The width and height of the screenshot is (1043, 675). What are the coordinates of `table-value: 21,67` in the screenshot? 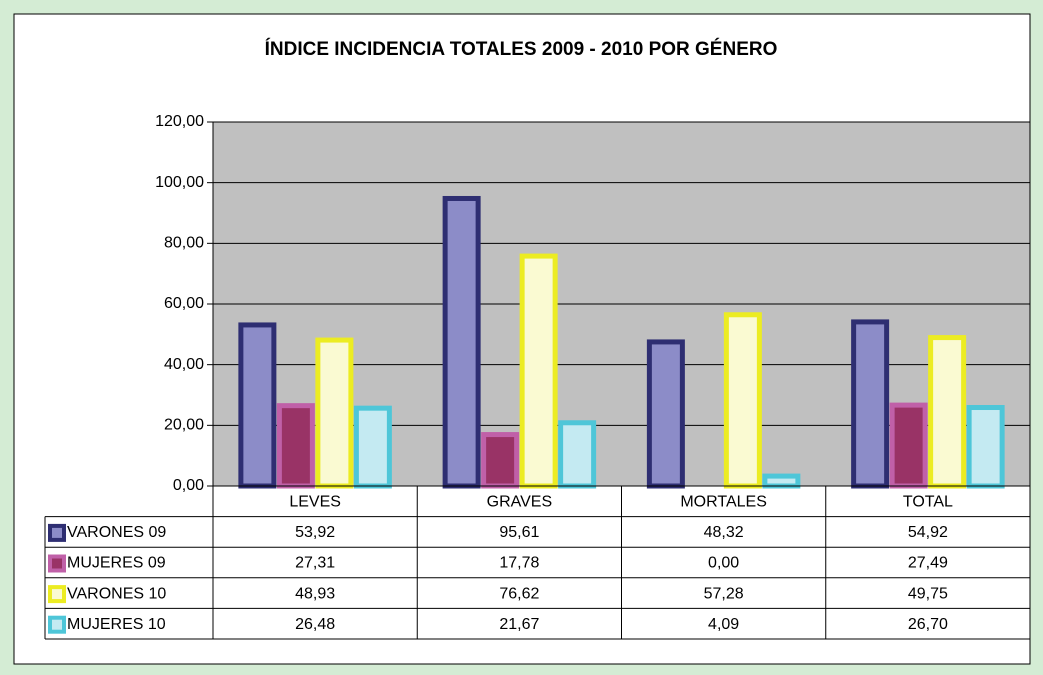 It's located at (519, 624).